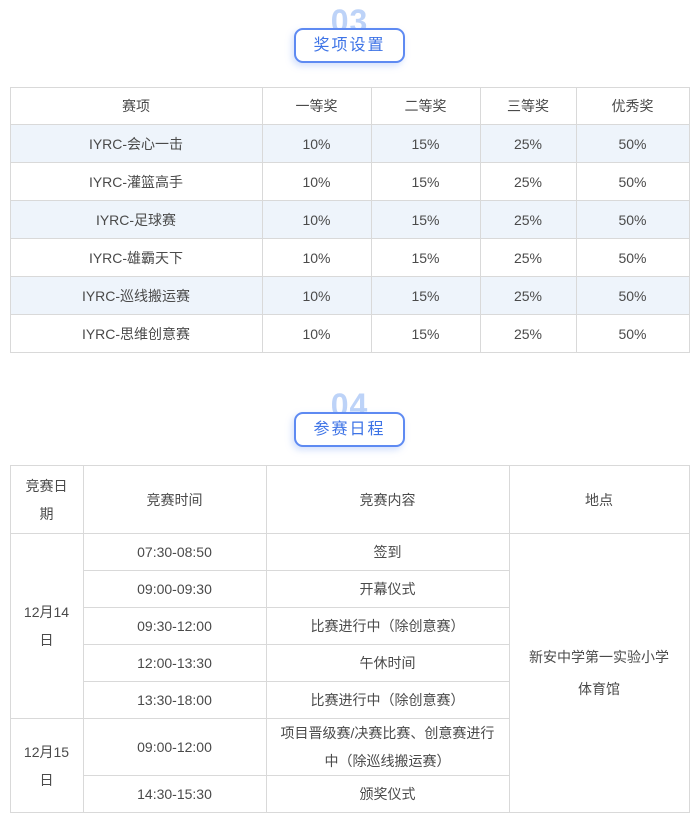 Image resolution: width=699 pixels, height=834 pixels. Describe the element at coordinates (387, 747) in the screenshot. I see `schedule-content-cell: 项目晋级赛/决赛比赛、创意赛进行中（除巡线搬运赛）` at that location.